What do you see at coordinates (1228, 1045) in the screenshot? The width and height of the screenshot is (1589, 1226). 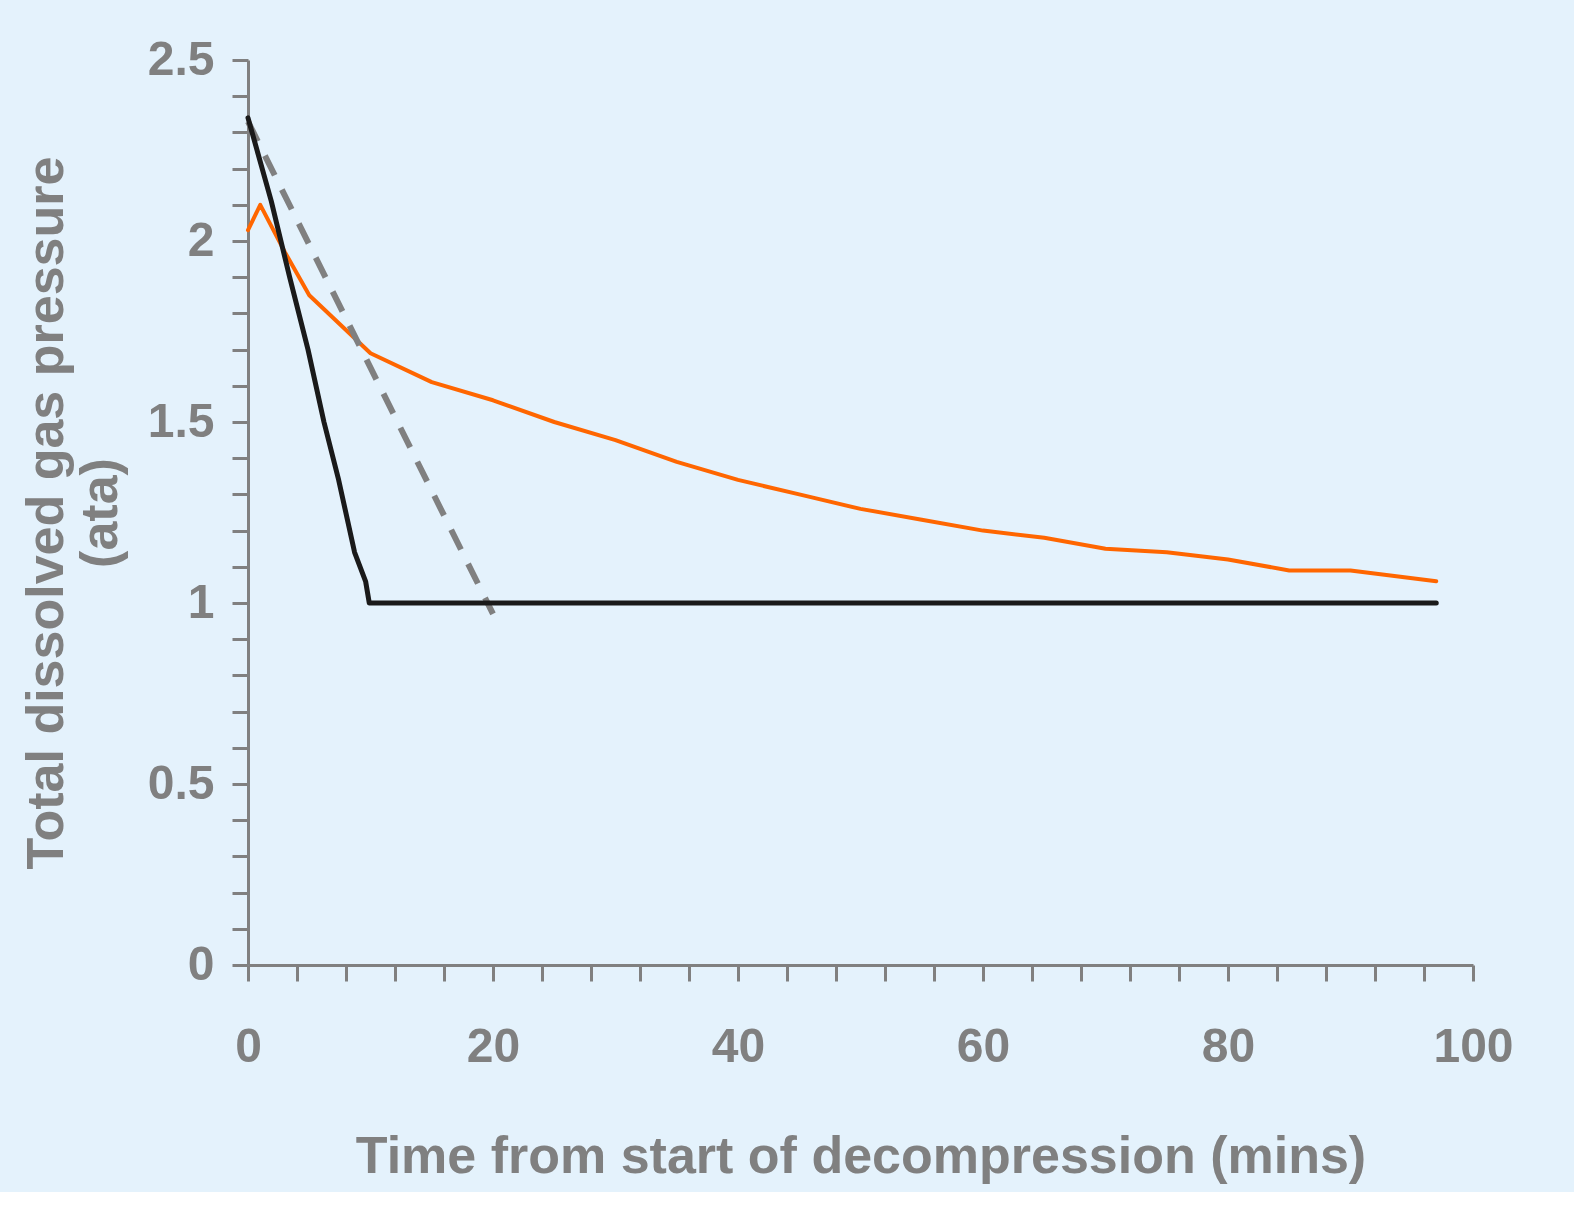 I see `x-tick-label: 80` at bounding box center [1228, 1045].